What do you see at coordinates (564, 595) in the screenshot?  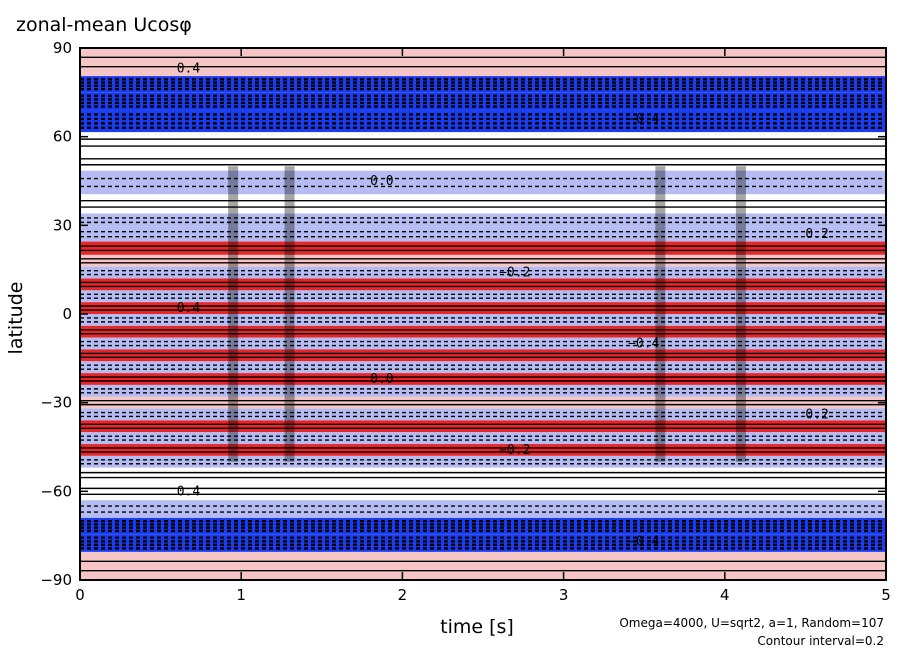 I see `x-tick-label: 3` at bounding box center [564, 595].